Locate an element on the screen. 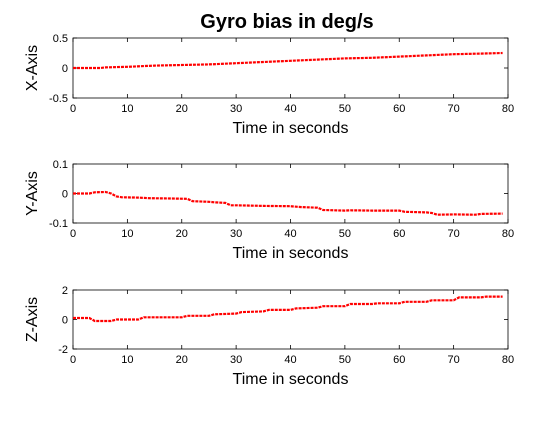 The width and height of the screenshot is (560, 425). y-tick-label: 2 is located at coordinates (65, 291).